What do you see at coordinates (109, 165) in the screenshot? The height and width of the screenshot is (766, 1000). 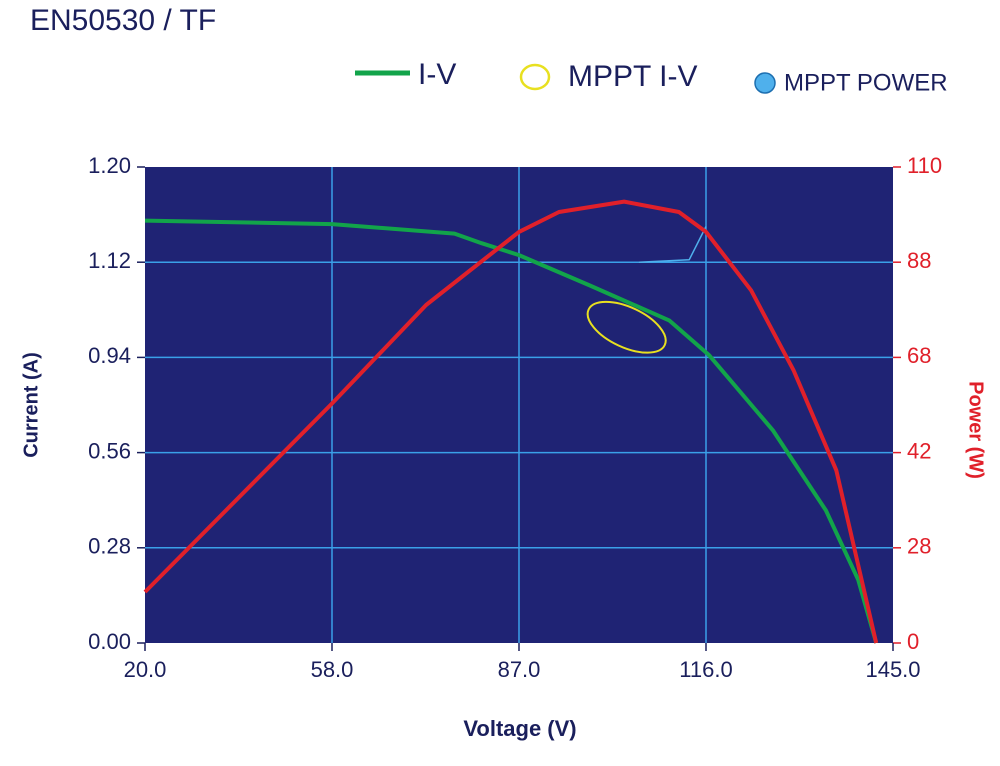 I see `y-tick-label: 1.20` at bounding box center [109, 165].